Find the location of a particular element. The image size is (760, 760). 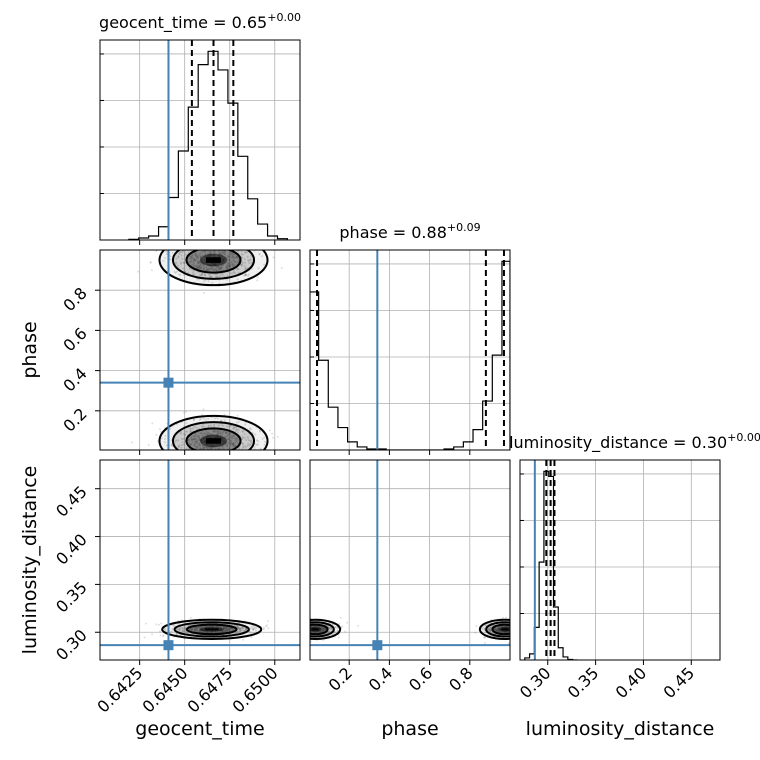

contour-line is located at coordinates (213, 438).